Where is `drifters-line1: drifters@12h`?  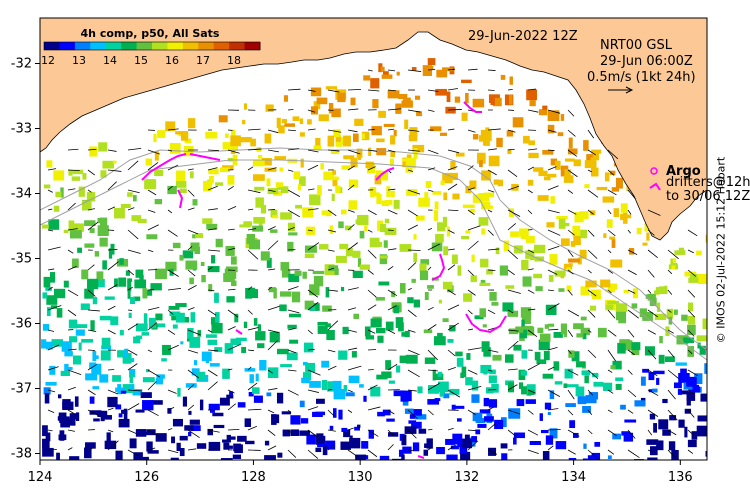 drifters-line1: drifters@12h is located at coordinates (708, 182).